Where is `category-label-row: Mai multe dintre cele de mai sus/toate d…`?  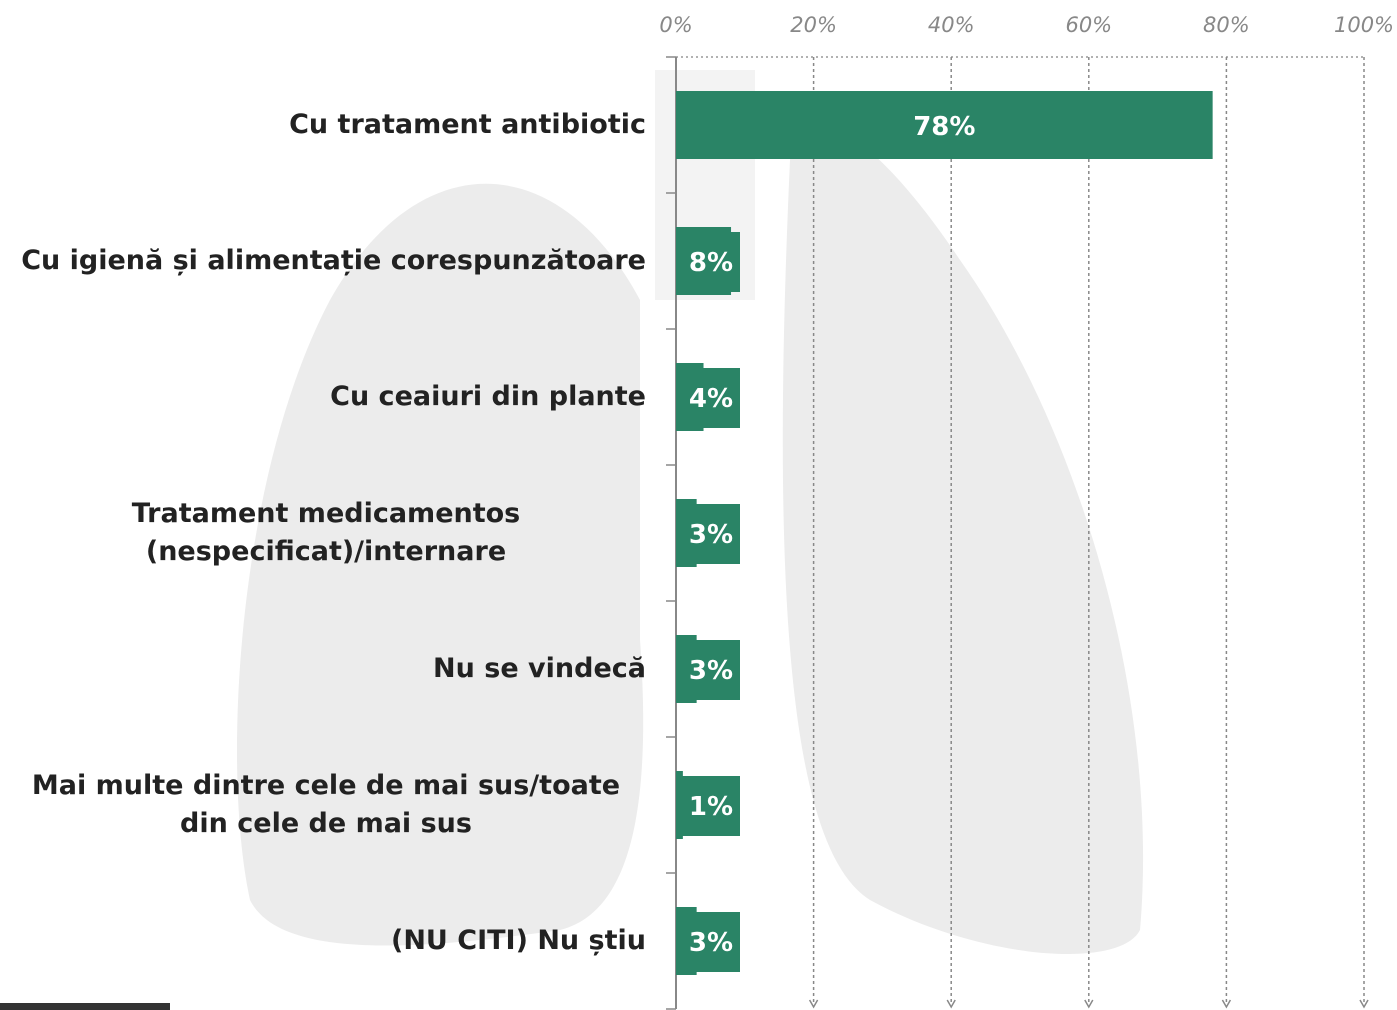
category-label-row: Mai multe dintre cele de mai sus/toate d… is located at coordinates (323, 805).